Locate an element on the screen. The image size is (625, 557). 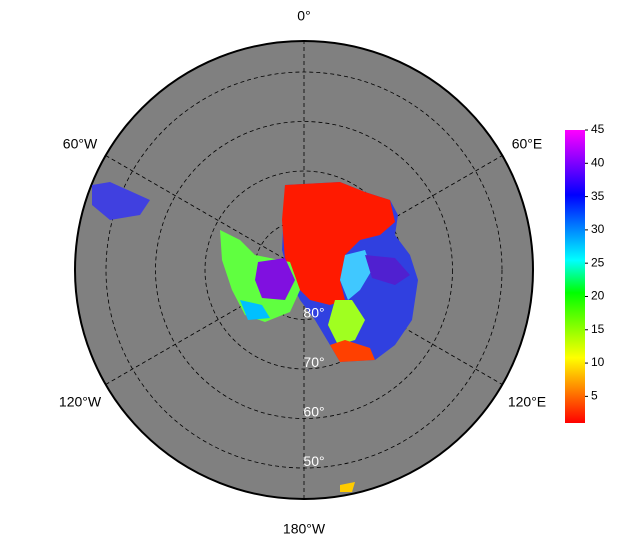
colorbar-tick-label: 30 is located at coordinates (598, 229).